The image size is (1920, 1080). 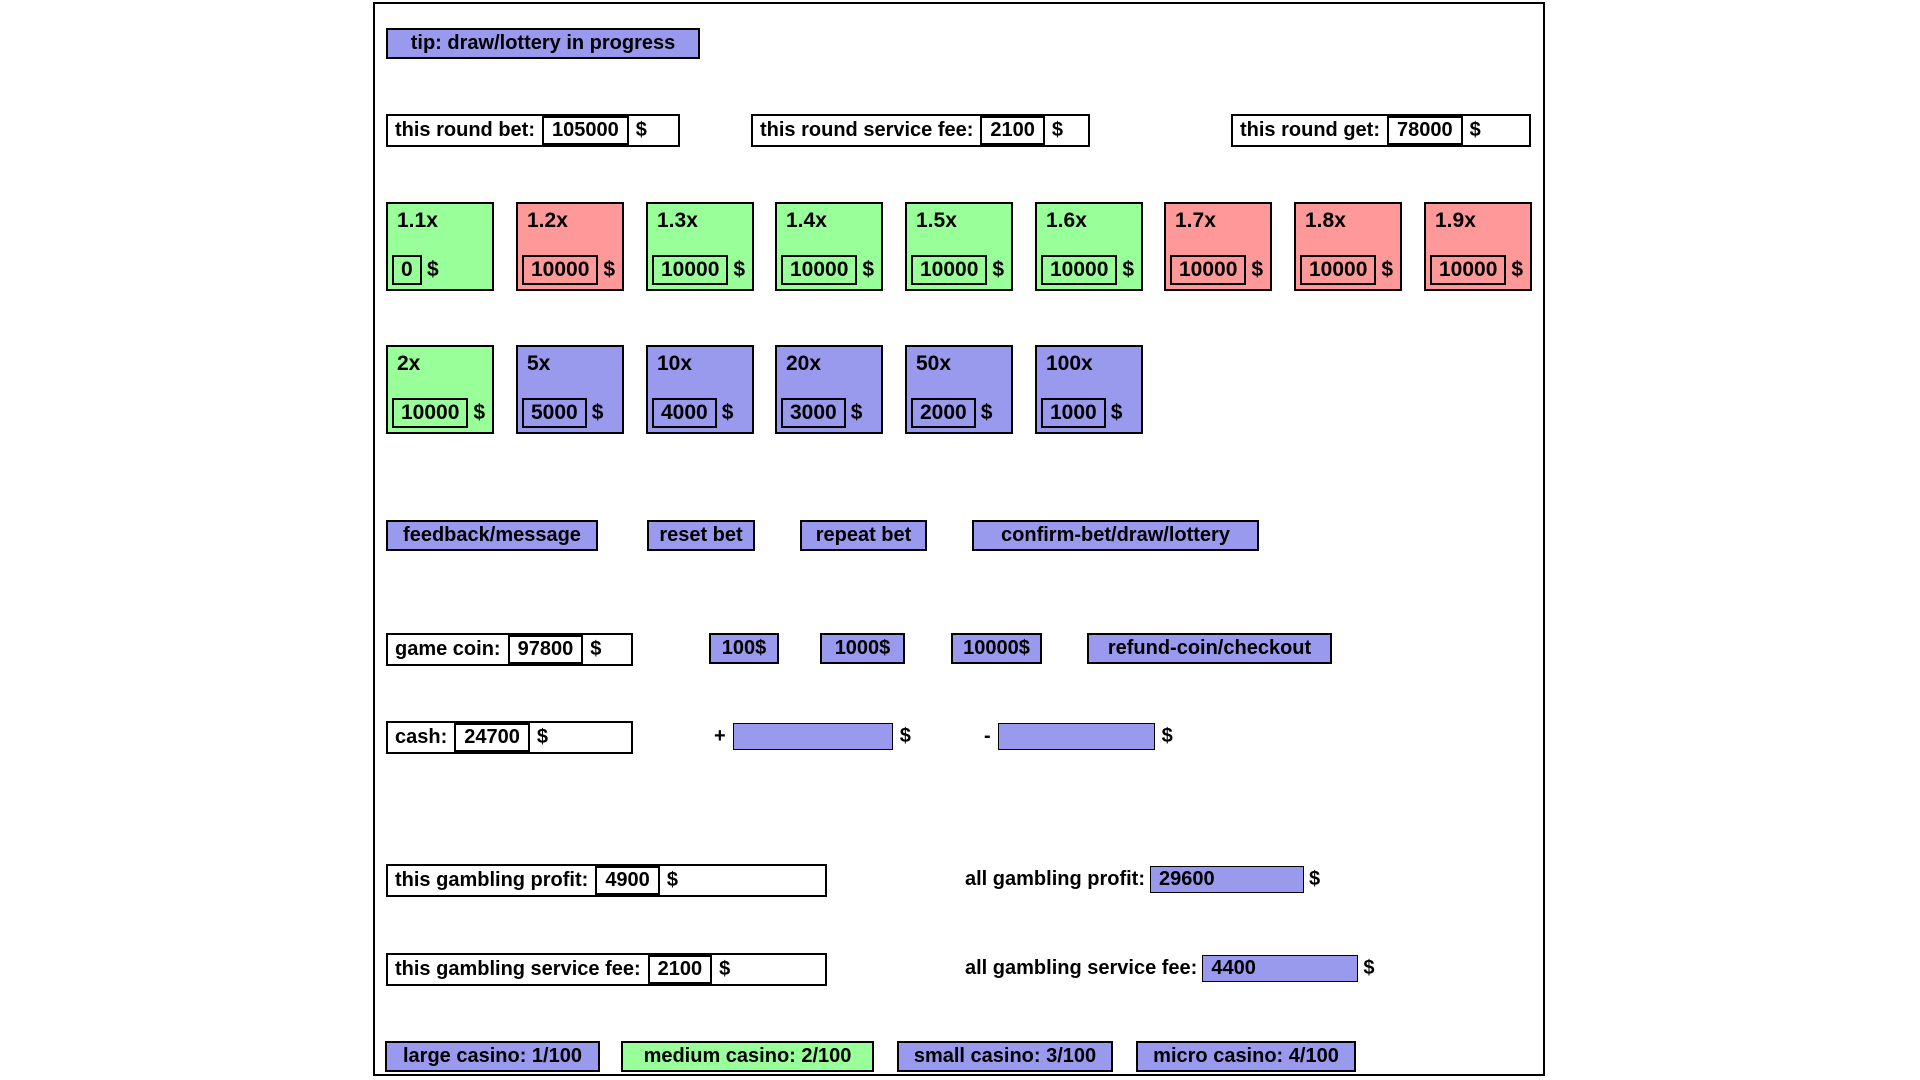 What do you see at coordinates (492, 1056) in the screenshot?
I see `large-casino-button: large casino: 1/100` at bounding box center [492, 1056].